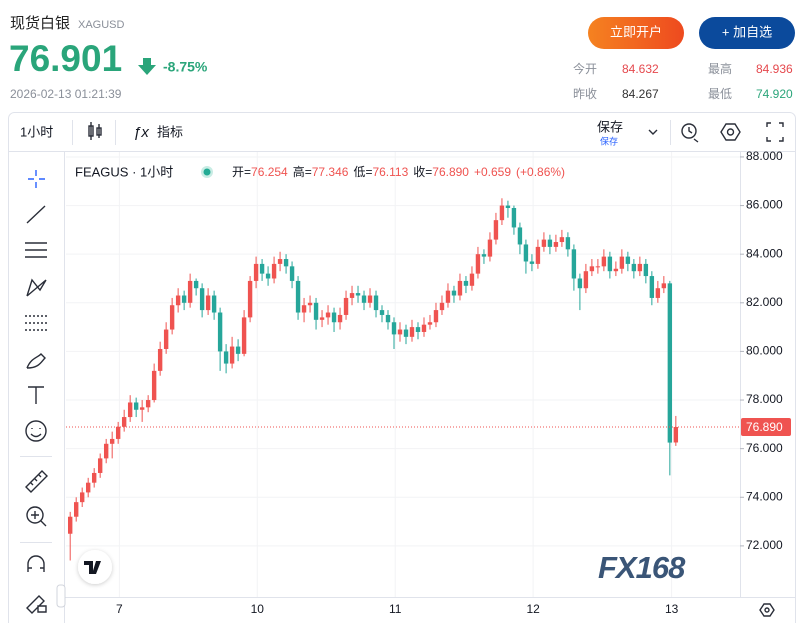 This screenshot has height=628, width=804. What do you see at coordinates (185, 67) in the screenshot?
I see `change: -8.75%` at bounding box center [185, 67].